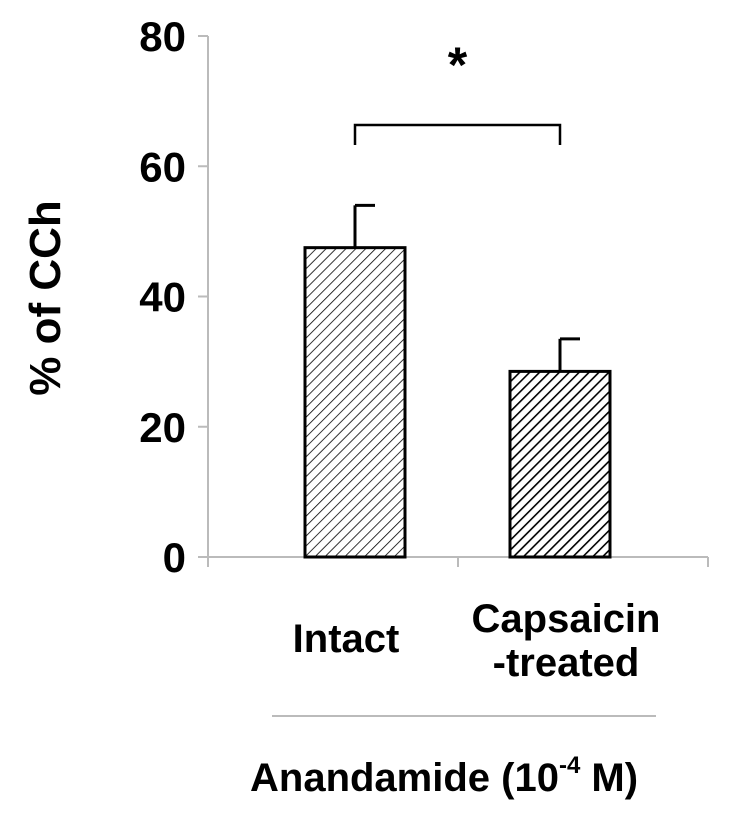  What do you see at coordinates (560, 464) in the screenshot?
I see `bar-capsaicin-treated` at bounding box center [560, 464].